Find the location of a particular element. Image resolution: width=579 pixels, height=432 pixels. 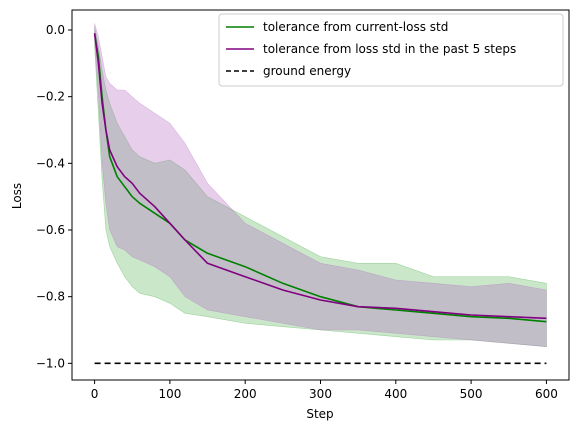

legend-box is located at coordinates (391, 50).